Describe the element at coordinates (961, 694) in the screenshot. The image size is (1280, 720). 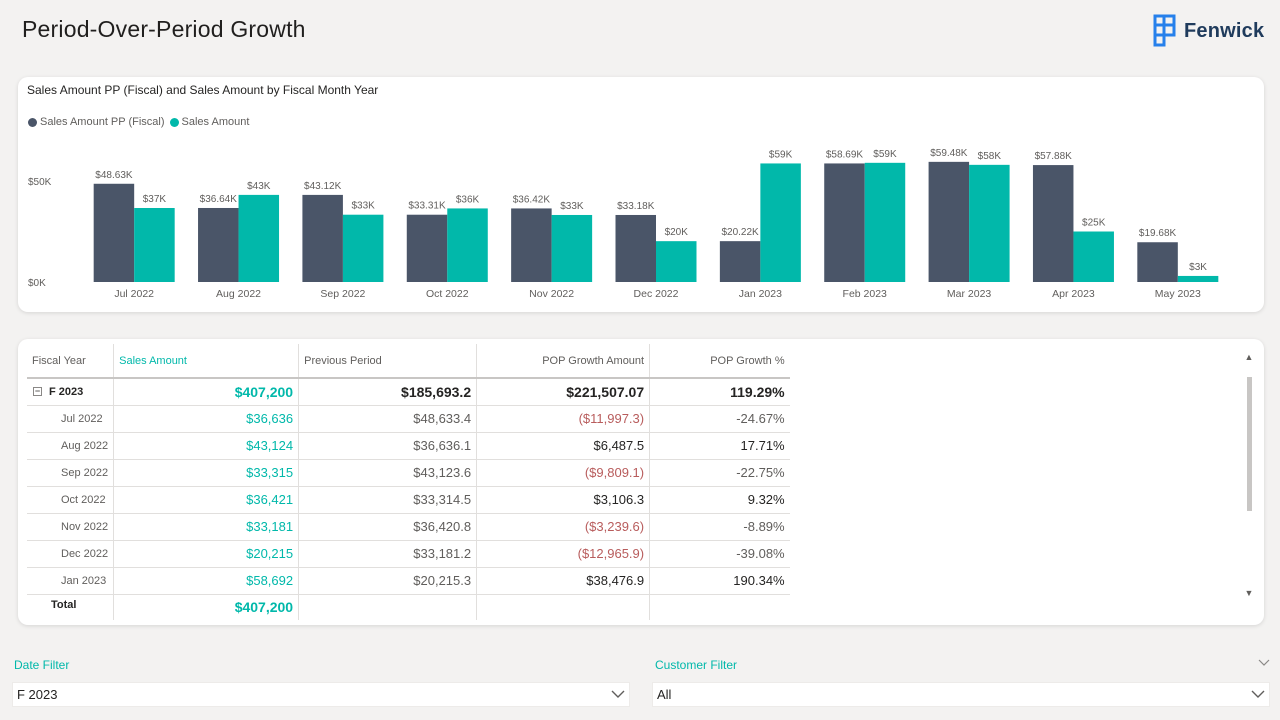
I see `customer-filter-dropdown: All` at that location.